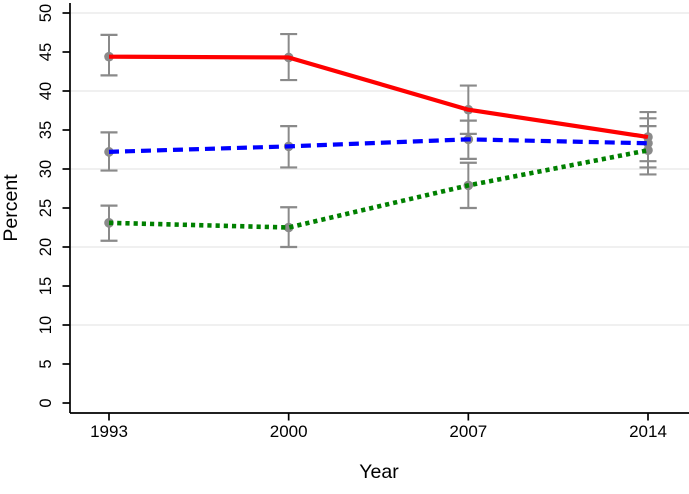  Describe the element at coordinates (46, 130) in the screenshot. I see `y-tick-label: 35` at that location.